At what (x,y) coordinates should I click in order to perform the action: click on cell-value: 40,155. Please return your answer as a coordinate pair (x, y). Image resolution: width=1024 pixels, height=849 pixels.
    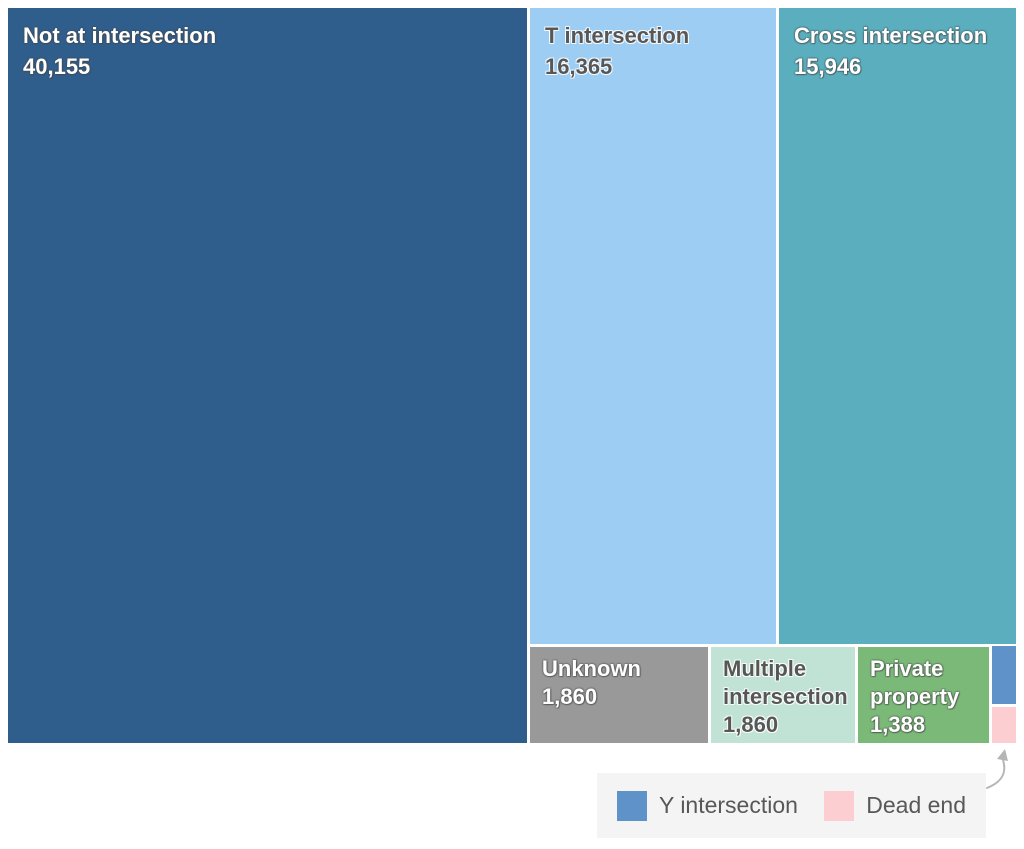
    Looking at the image, I should click on (57, 66).